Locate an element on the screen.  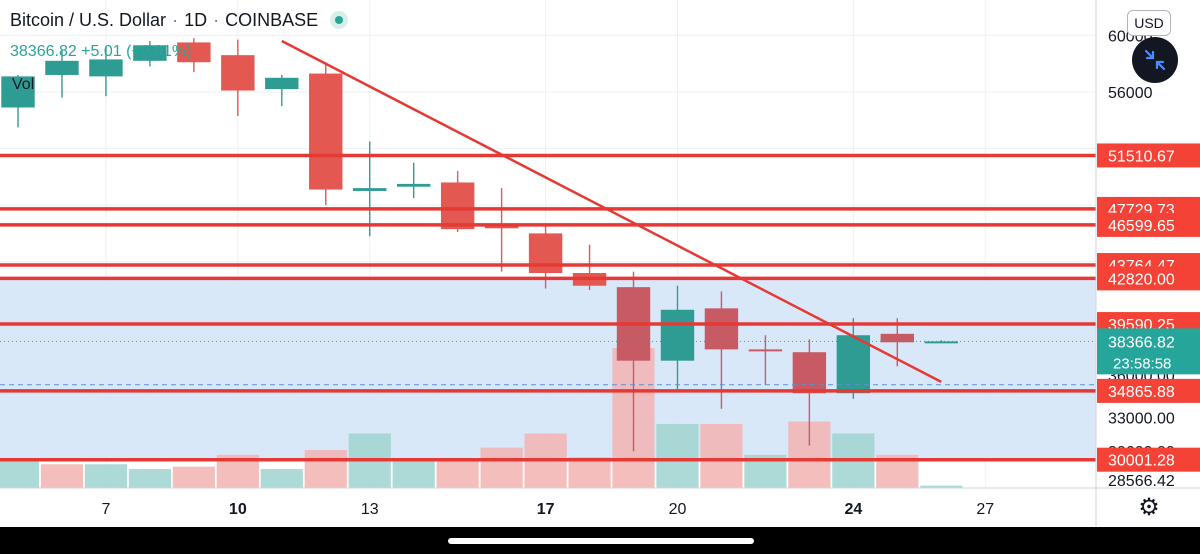
home-indicator is located at coordinates (601, 541).